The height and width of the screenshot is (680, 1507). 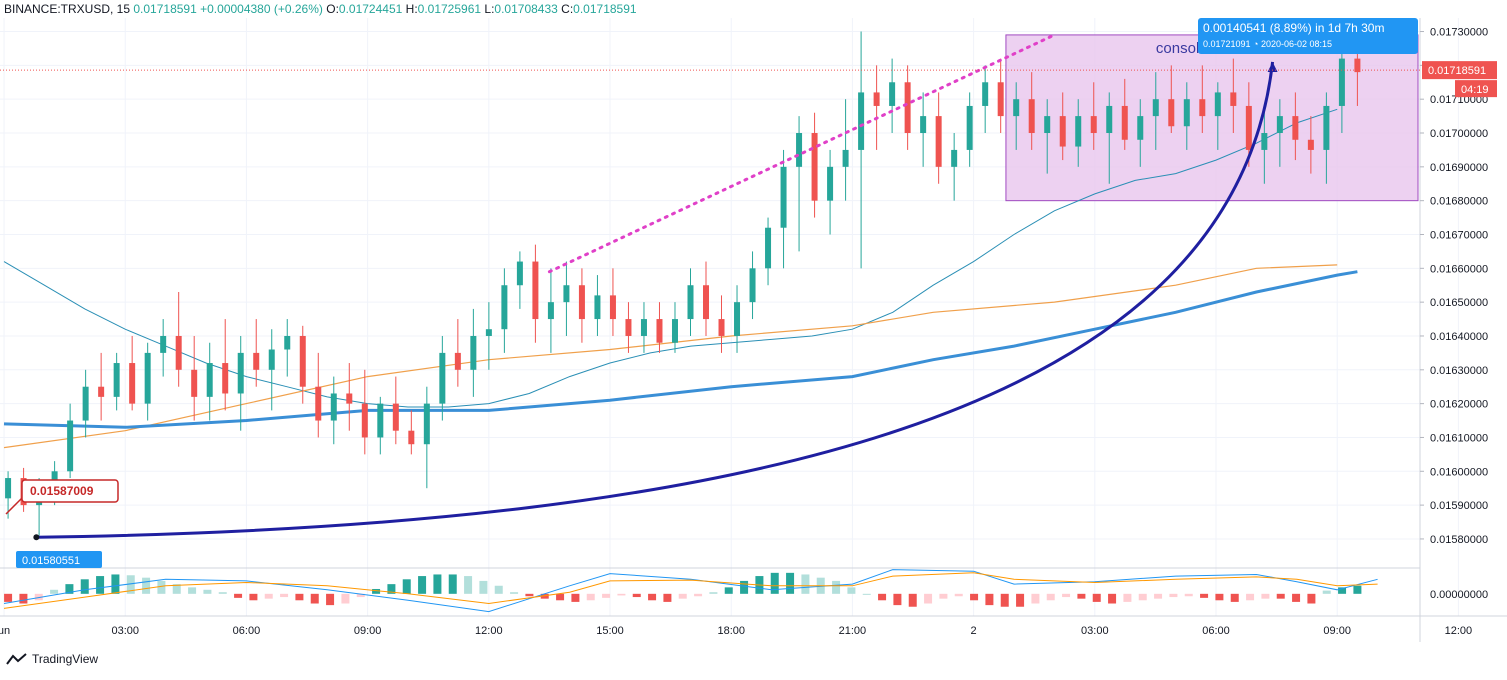 What do you see at coordinates (65, 659) in the screenshot?
I see `tradingview-label: TradingView` at bounding box center [65, 659].